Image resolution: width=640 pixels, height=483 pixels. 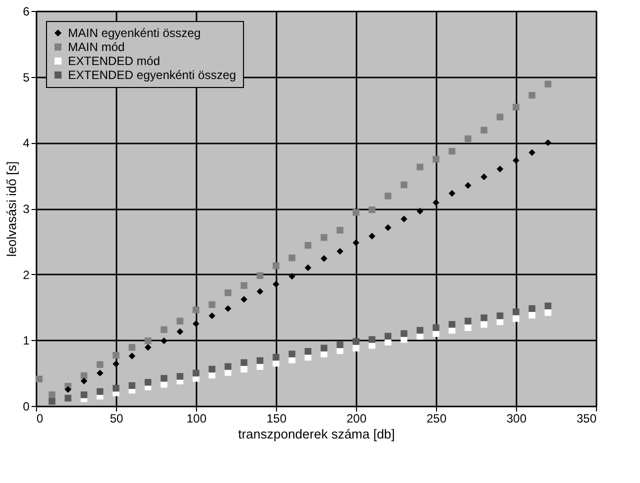 What do you see at coordinates (11, 209) in the screenshot?
I see `y-axis-title: leolvasási idő [s]` at bounding box center [11, 209].